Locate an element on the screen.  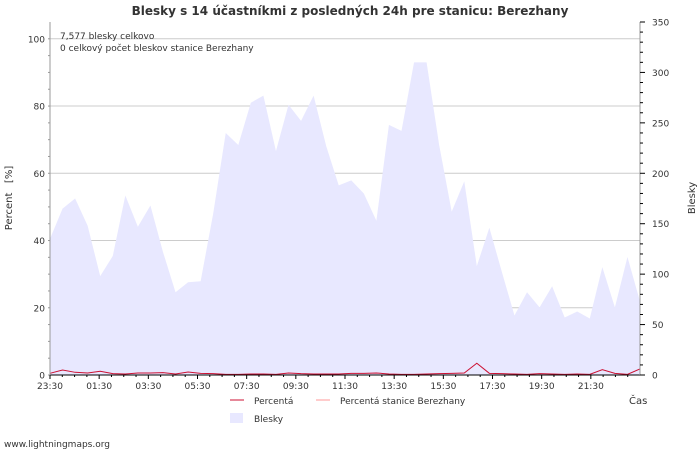
x-tick-label: 21:30 is located at coordinates (591, 387).